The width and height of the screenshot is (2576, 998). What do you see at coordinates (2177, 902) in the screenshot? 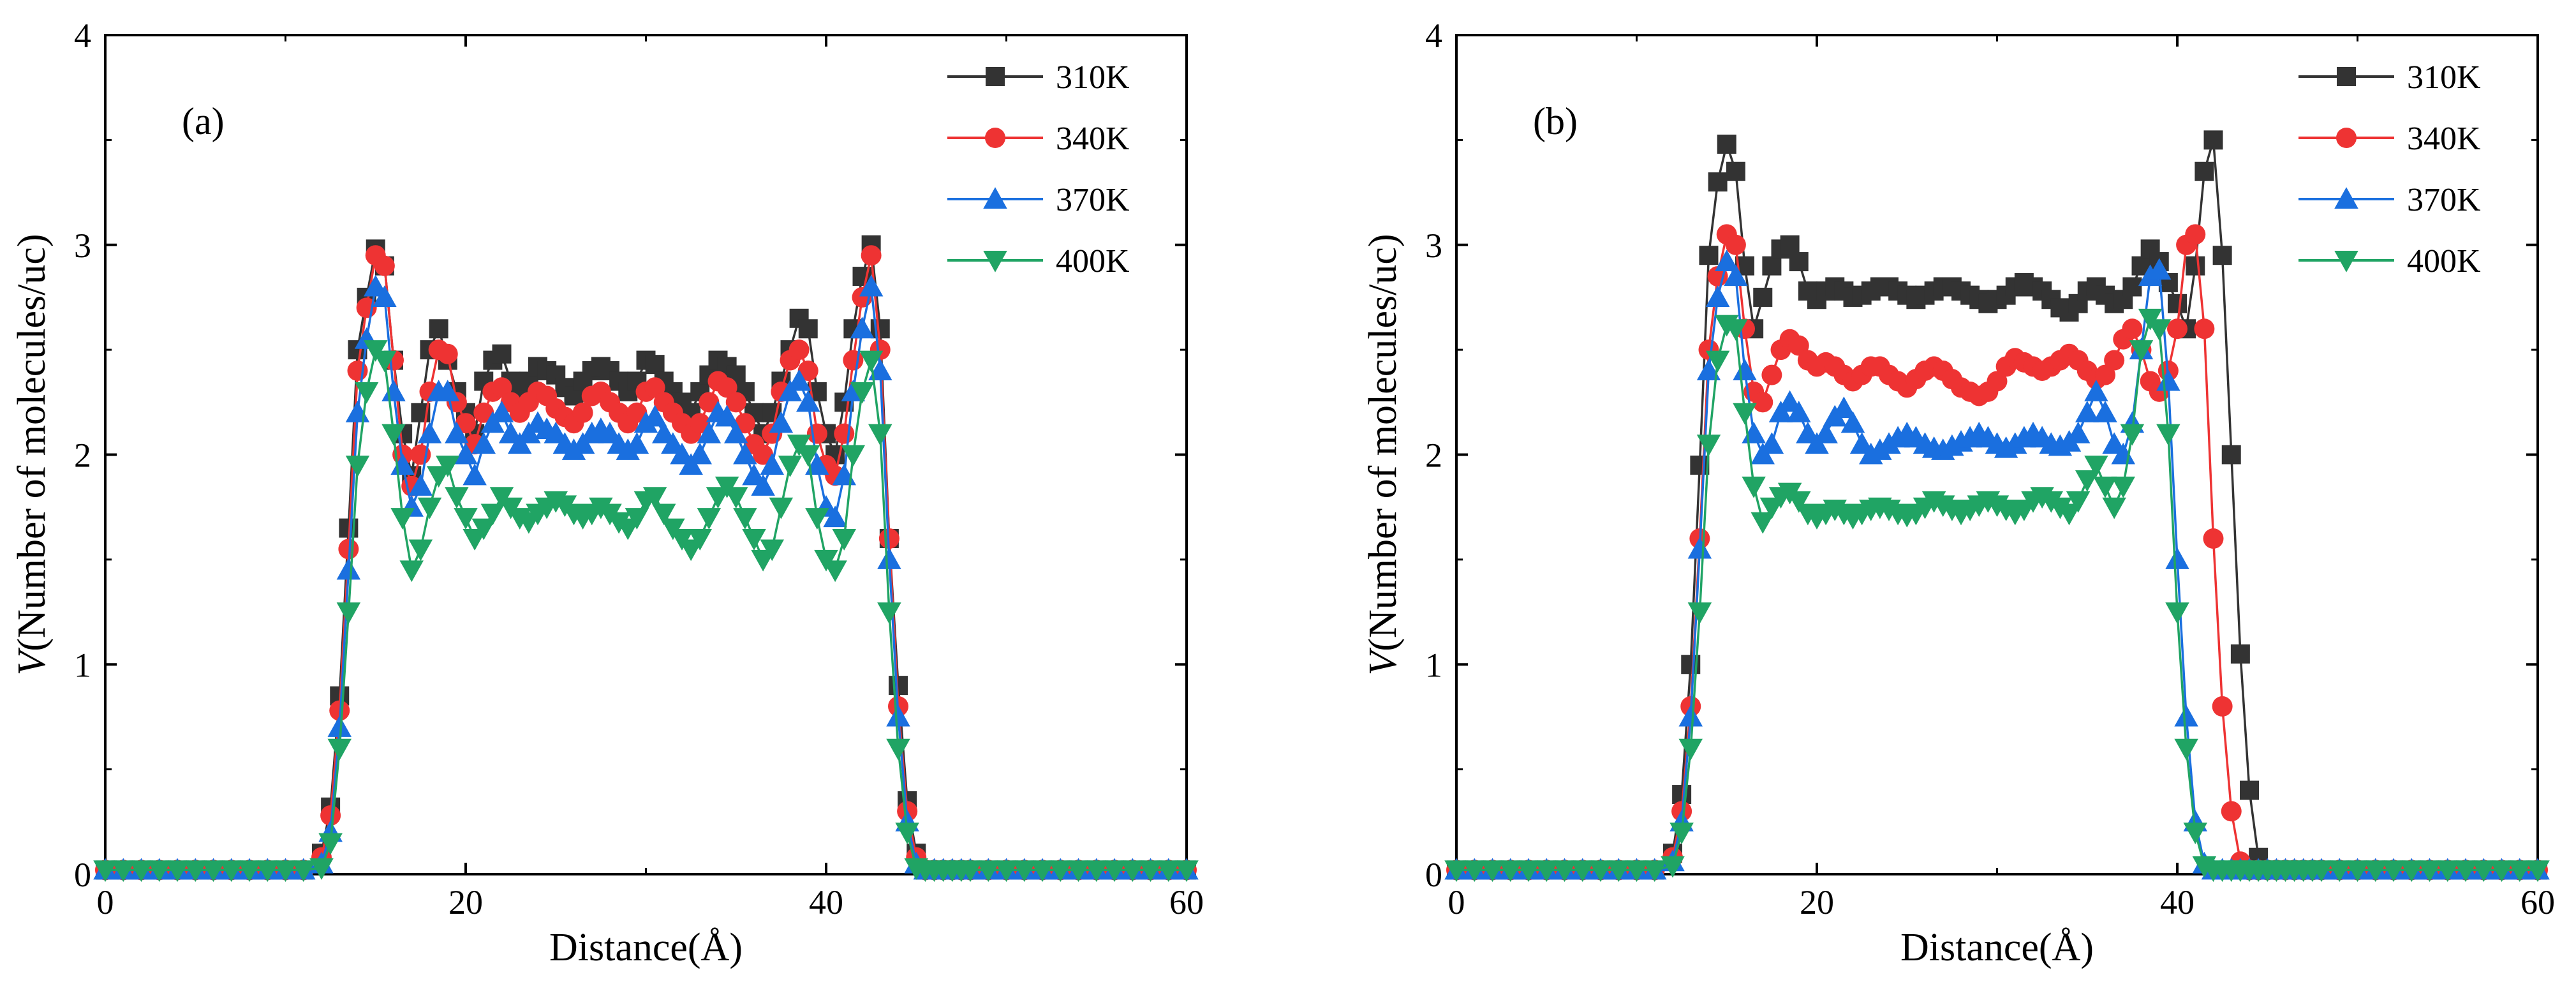
I see `x-tick-label: 40` at bounding box center [2177, 902].